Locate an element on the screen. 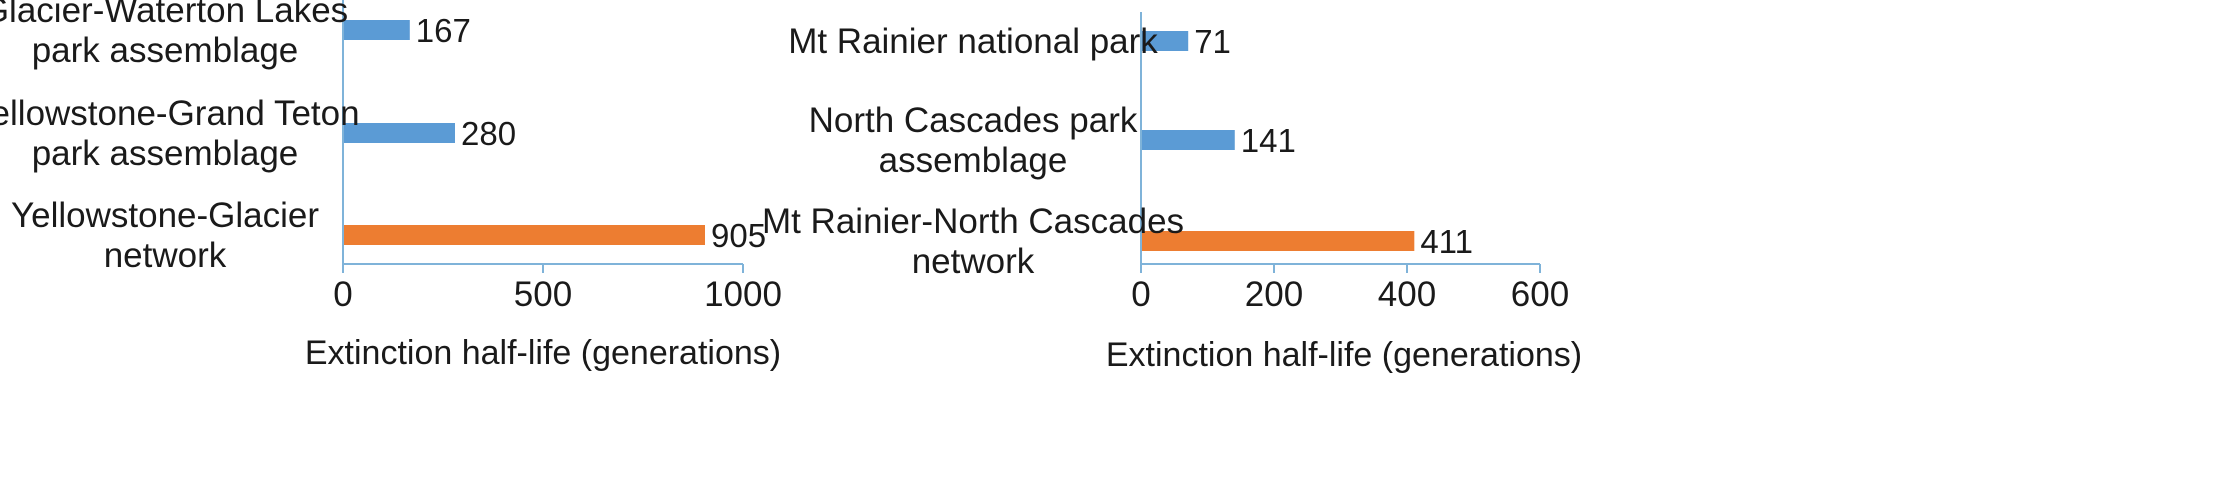 The width and height of the screenshot is (2216, 504). category-label: Mt Rainier national park is located at coordinates (973, 41).